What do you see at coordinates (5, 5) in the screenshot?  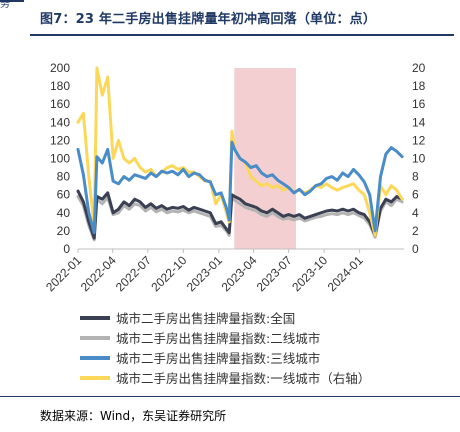 I see `corner-glyph: 务` at bounding box center [5, 5].